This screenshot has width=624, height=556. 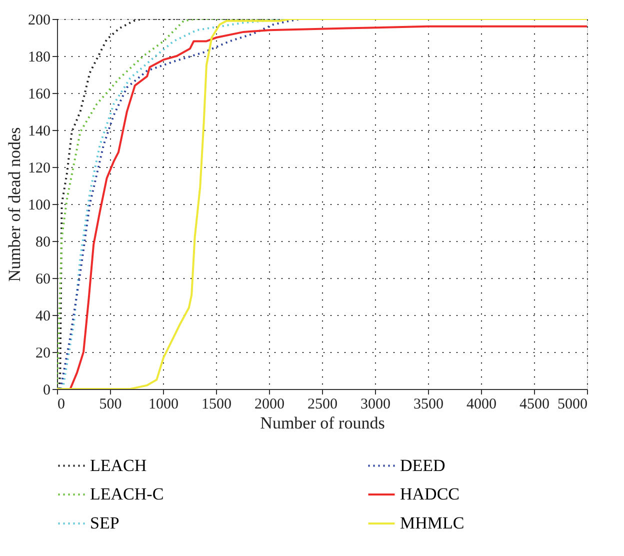 I want to click on legend-label: LEACH-C, so click(x=127, y=494).